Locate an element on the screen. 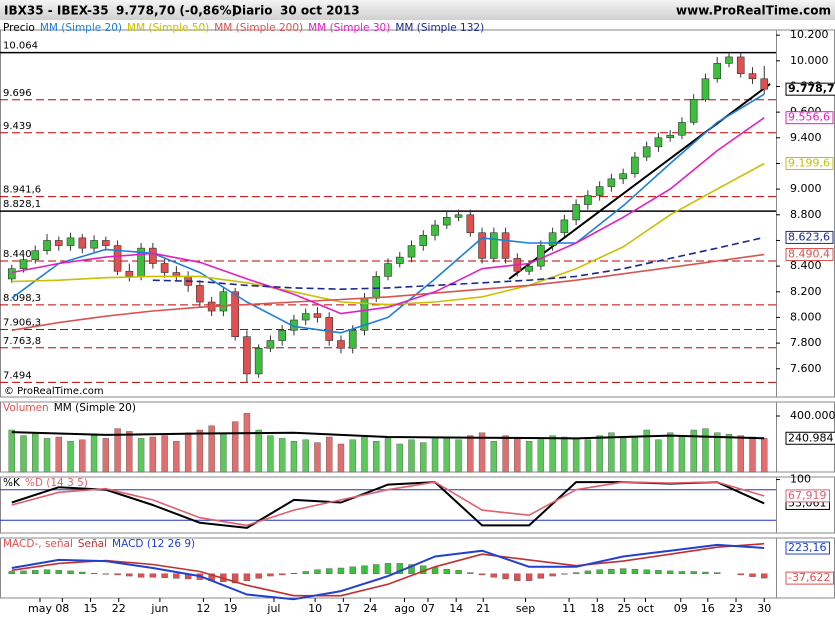 This screenshot has width=835, height=624. level-label: 8.098,3 is located at coordinates (22, 298).